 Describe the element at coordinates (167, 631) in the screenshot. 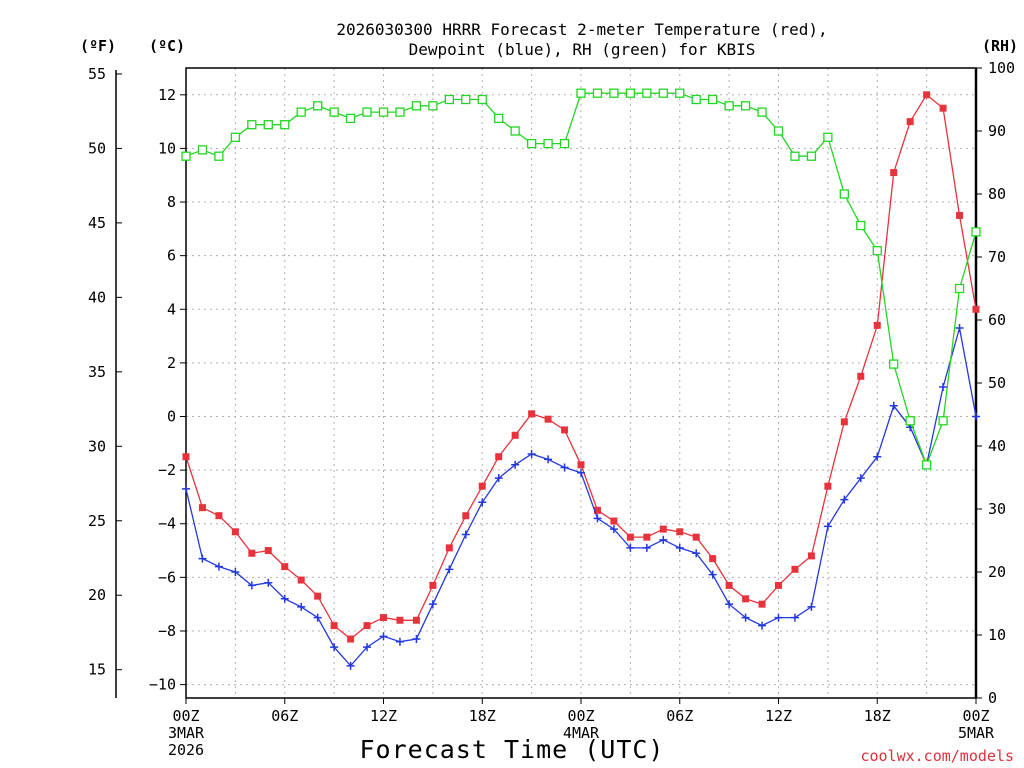

I see `celsius-tick-label: −8` at that location.